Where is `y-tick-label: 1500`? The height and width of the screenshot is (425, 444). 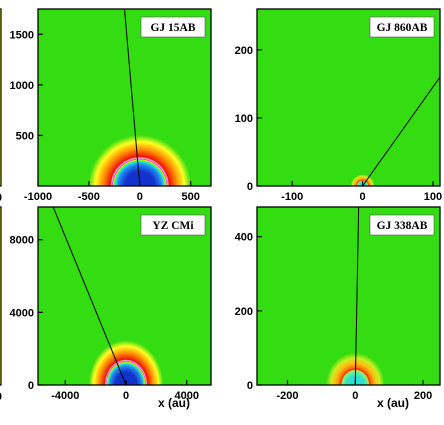 y-tick-label: 1500 is located at coordinates (22, 35).